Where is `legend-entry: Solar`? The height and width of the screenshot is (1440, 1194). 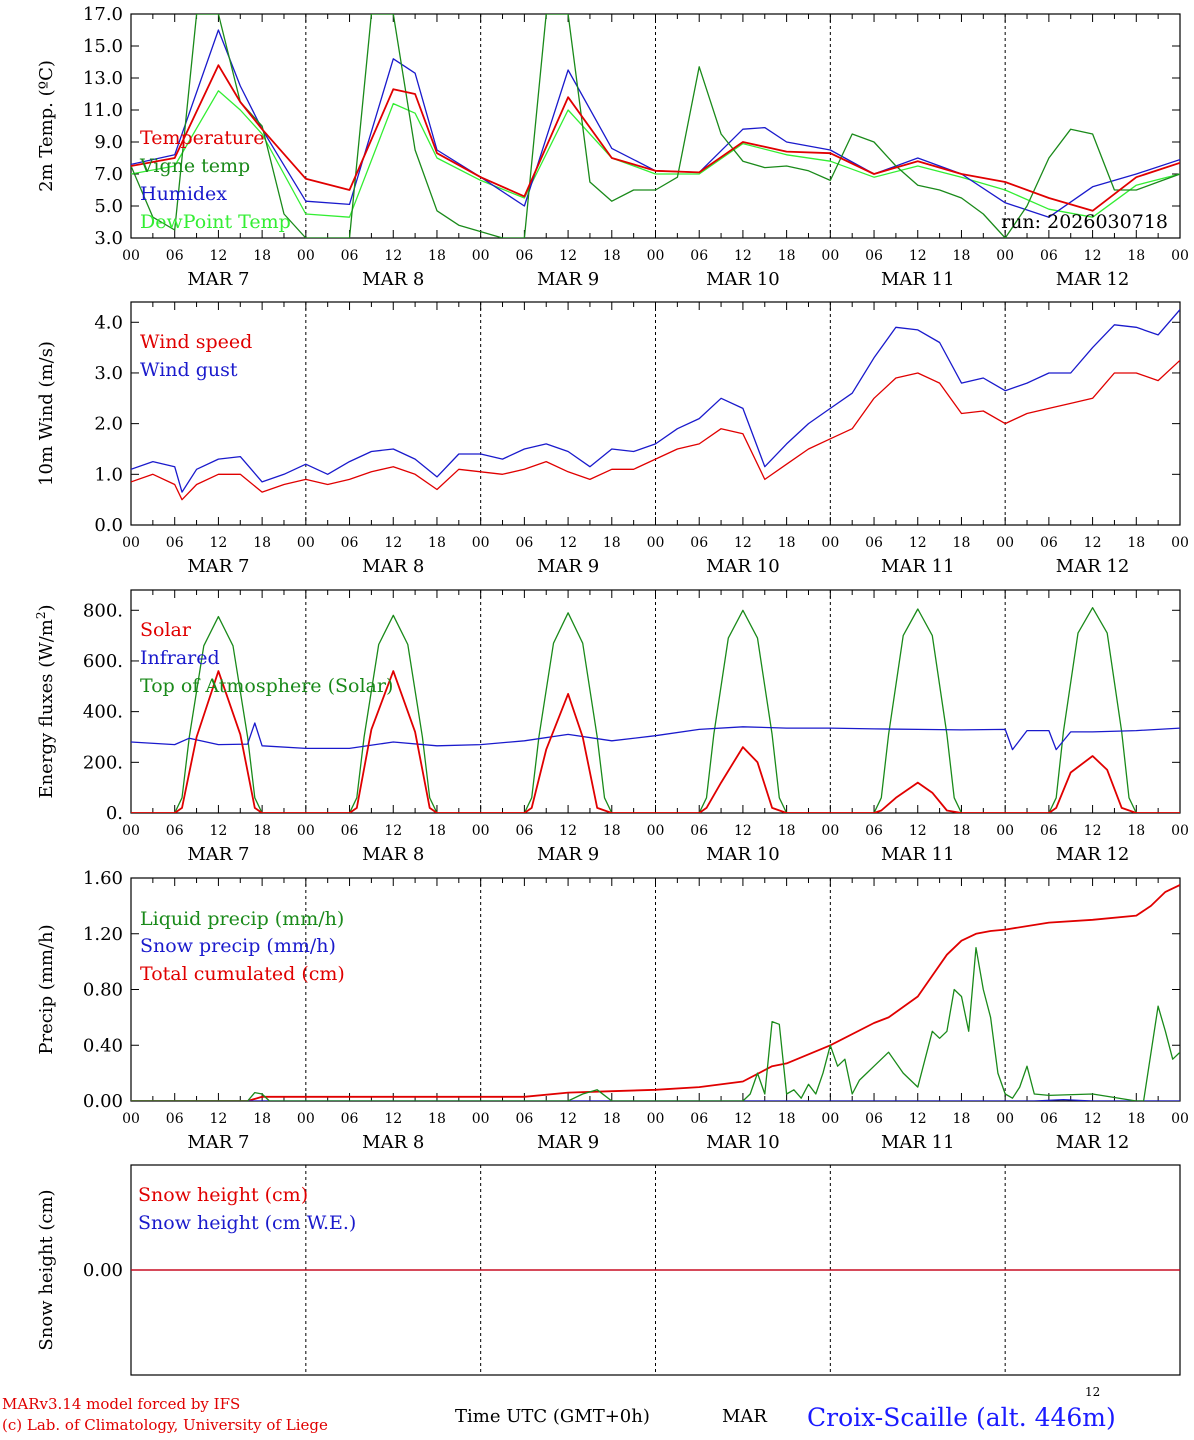
legend-entry: Solar is located at coordinates (166, 630).